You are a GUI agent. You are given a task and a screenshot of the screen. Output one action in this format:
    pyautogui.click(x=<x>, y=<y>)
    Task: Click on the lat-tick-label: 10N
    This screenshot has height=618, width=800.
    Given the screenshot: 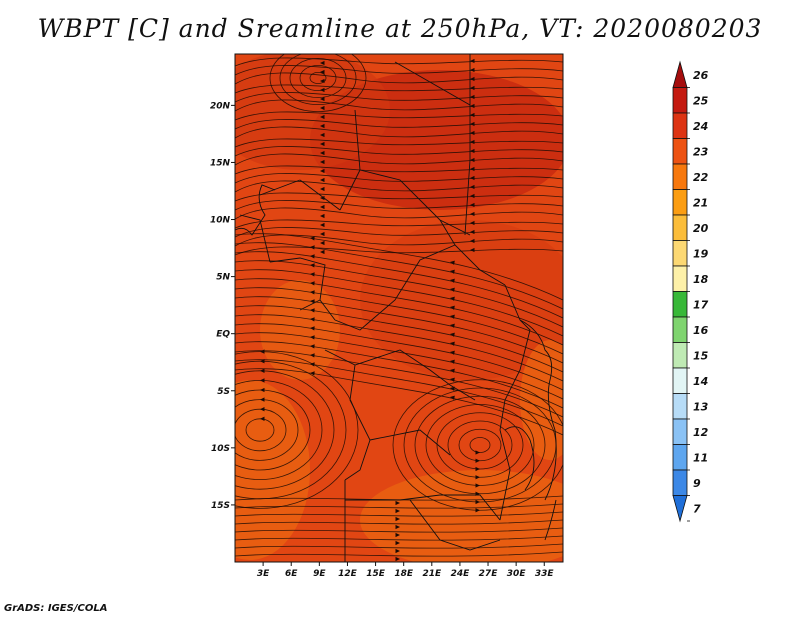 What is the action you would take?
    pyautogui.click(x=220, y=221)
    